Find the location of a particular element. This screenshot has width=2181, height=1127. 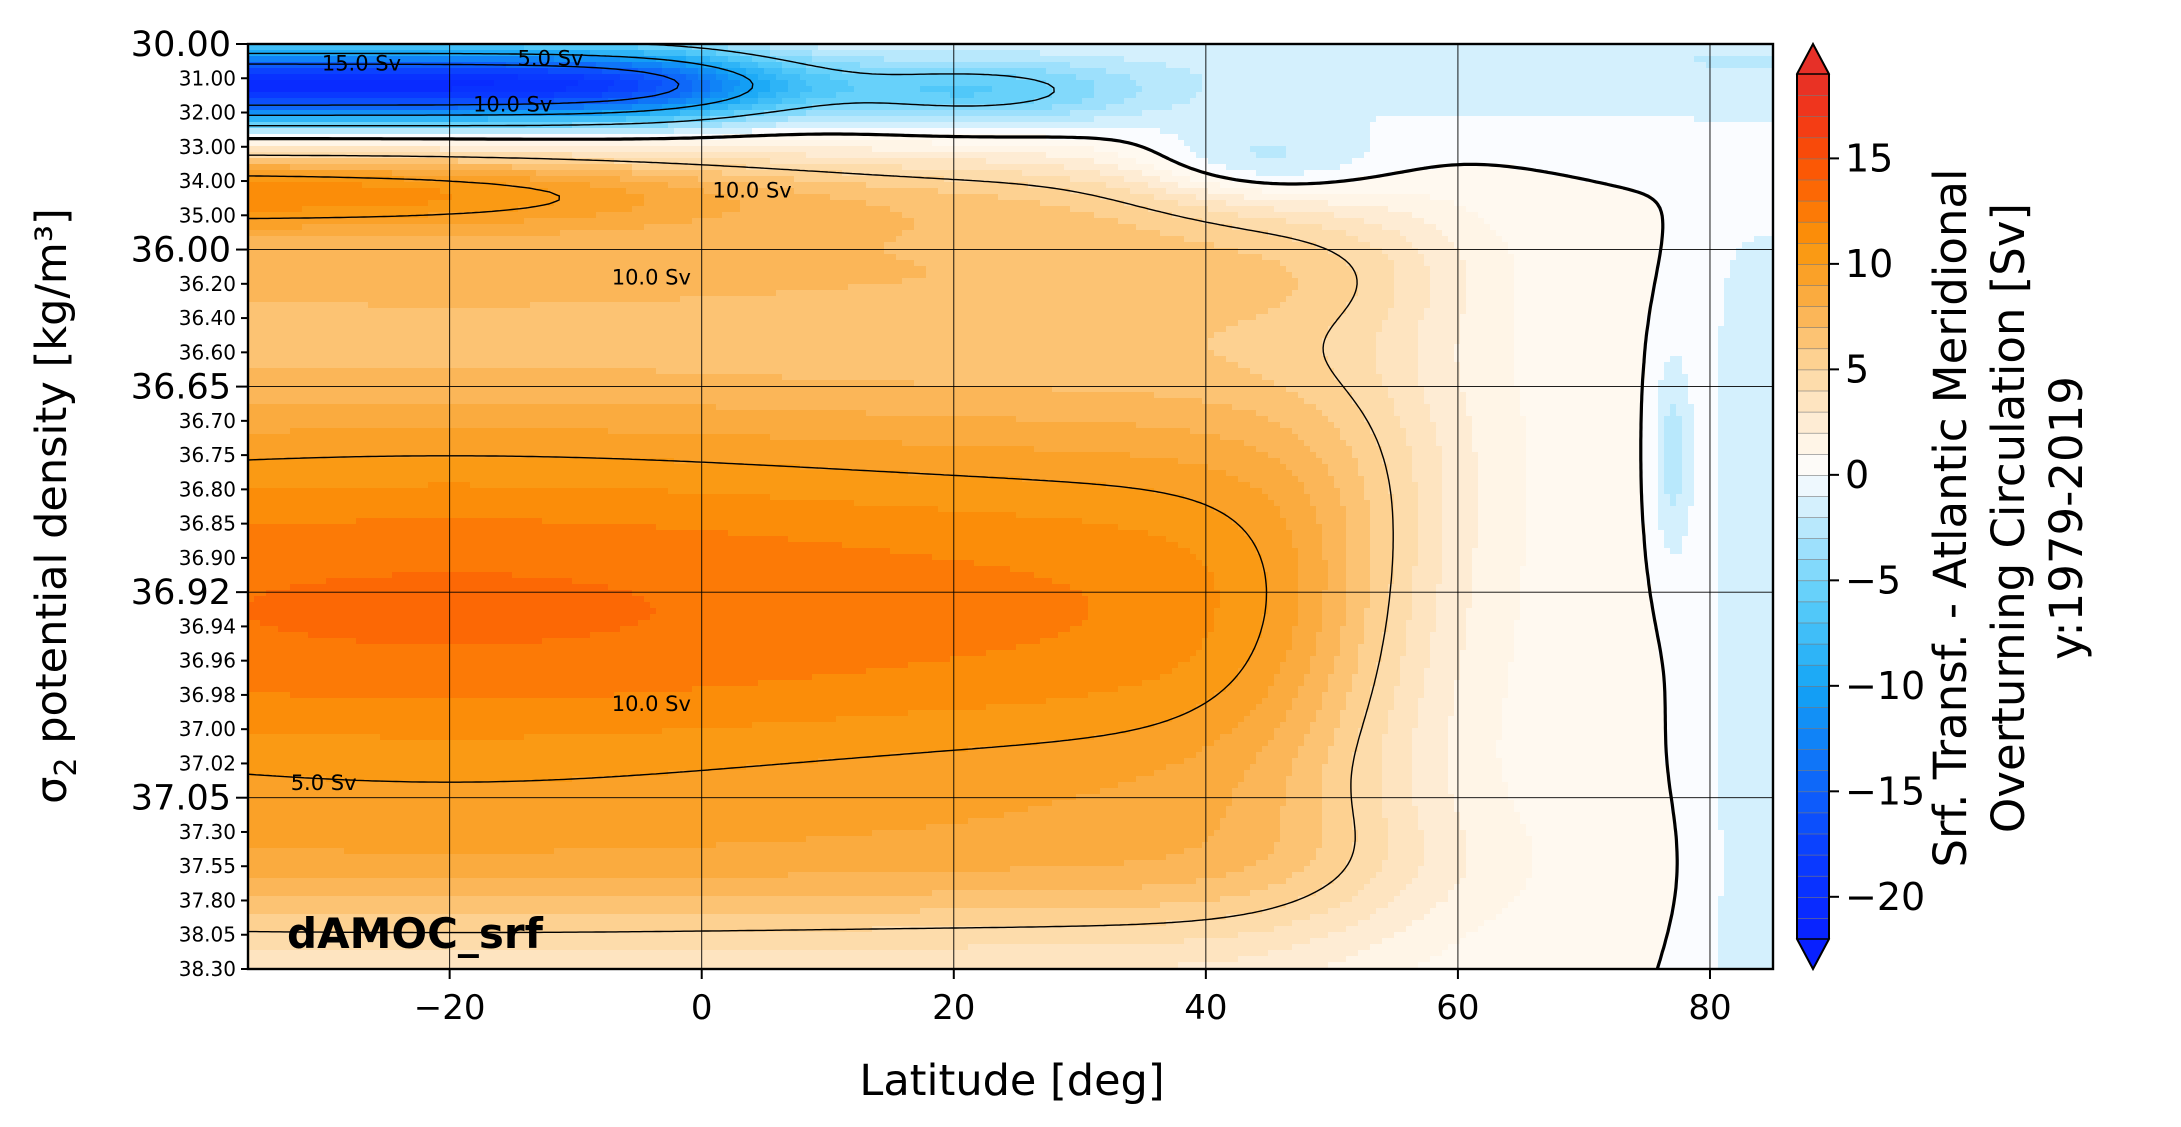

contour-label-0: 15.0 Sv is located at coordinates (361, 64).